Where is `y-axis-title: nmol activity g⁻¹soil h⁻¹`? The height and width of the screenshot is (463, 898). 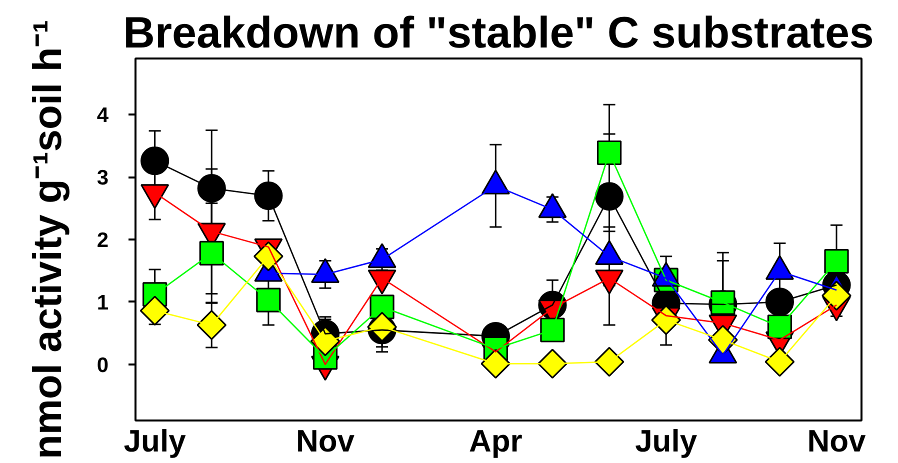 y-axis-title: nmol activity g⁻¹soil h⁻¹ is located at coordinates (48, 240).